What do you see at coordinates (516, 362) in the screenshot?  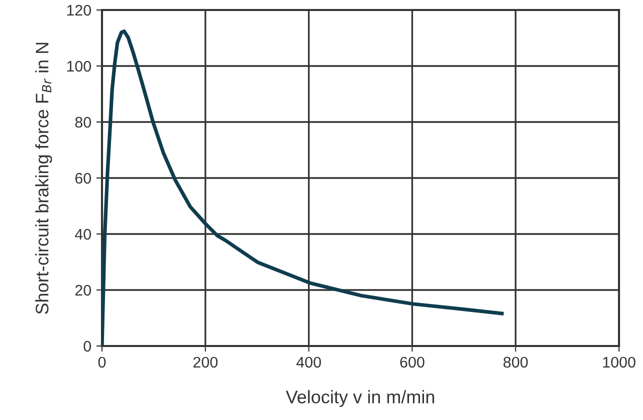 I see `x-tick-label: 800` at bounding box center [516, 362].